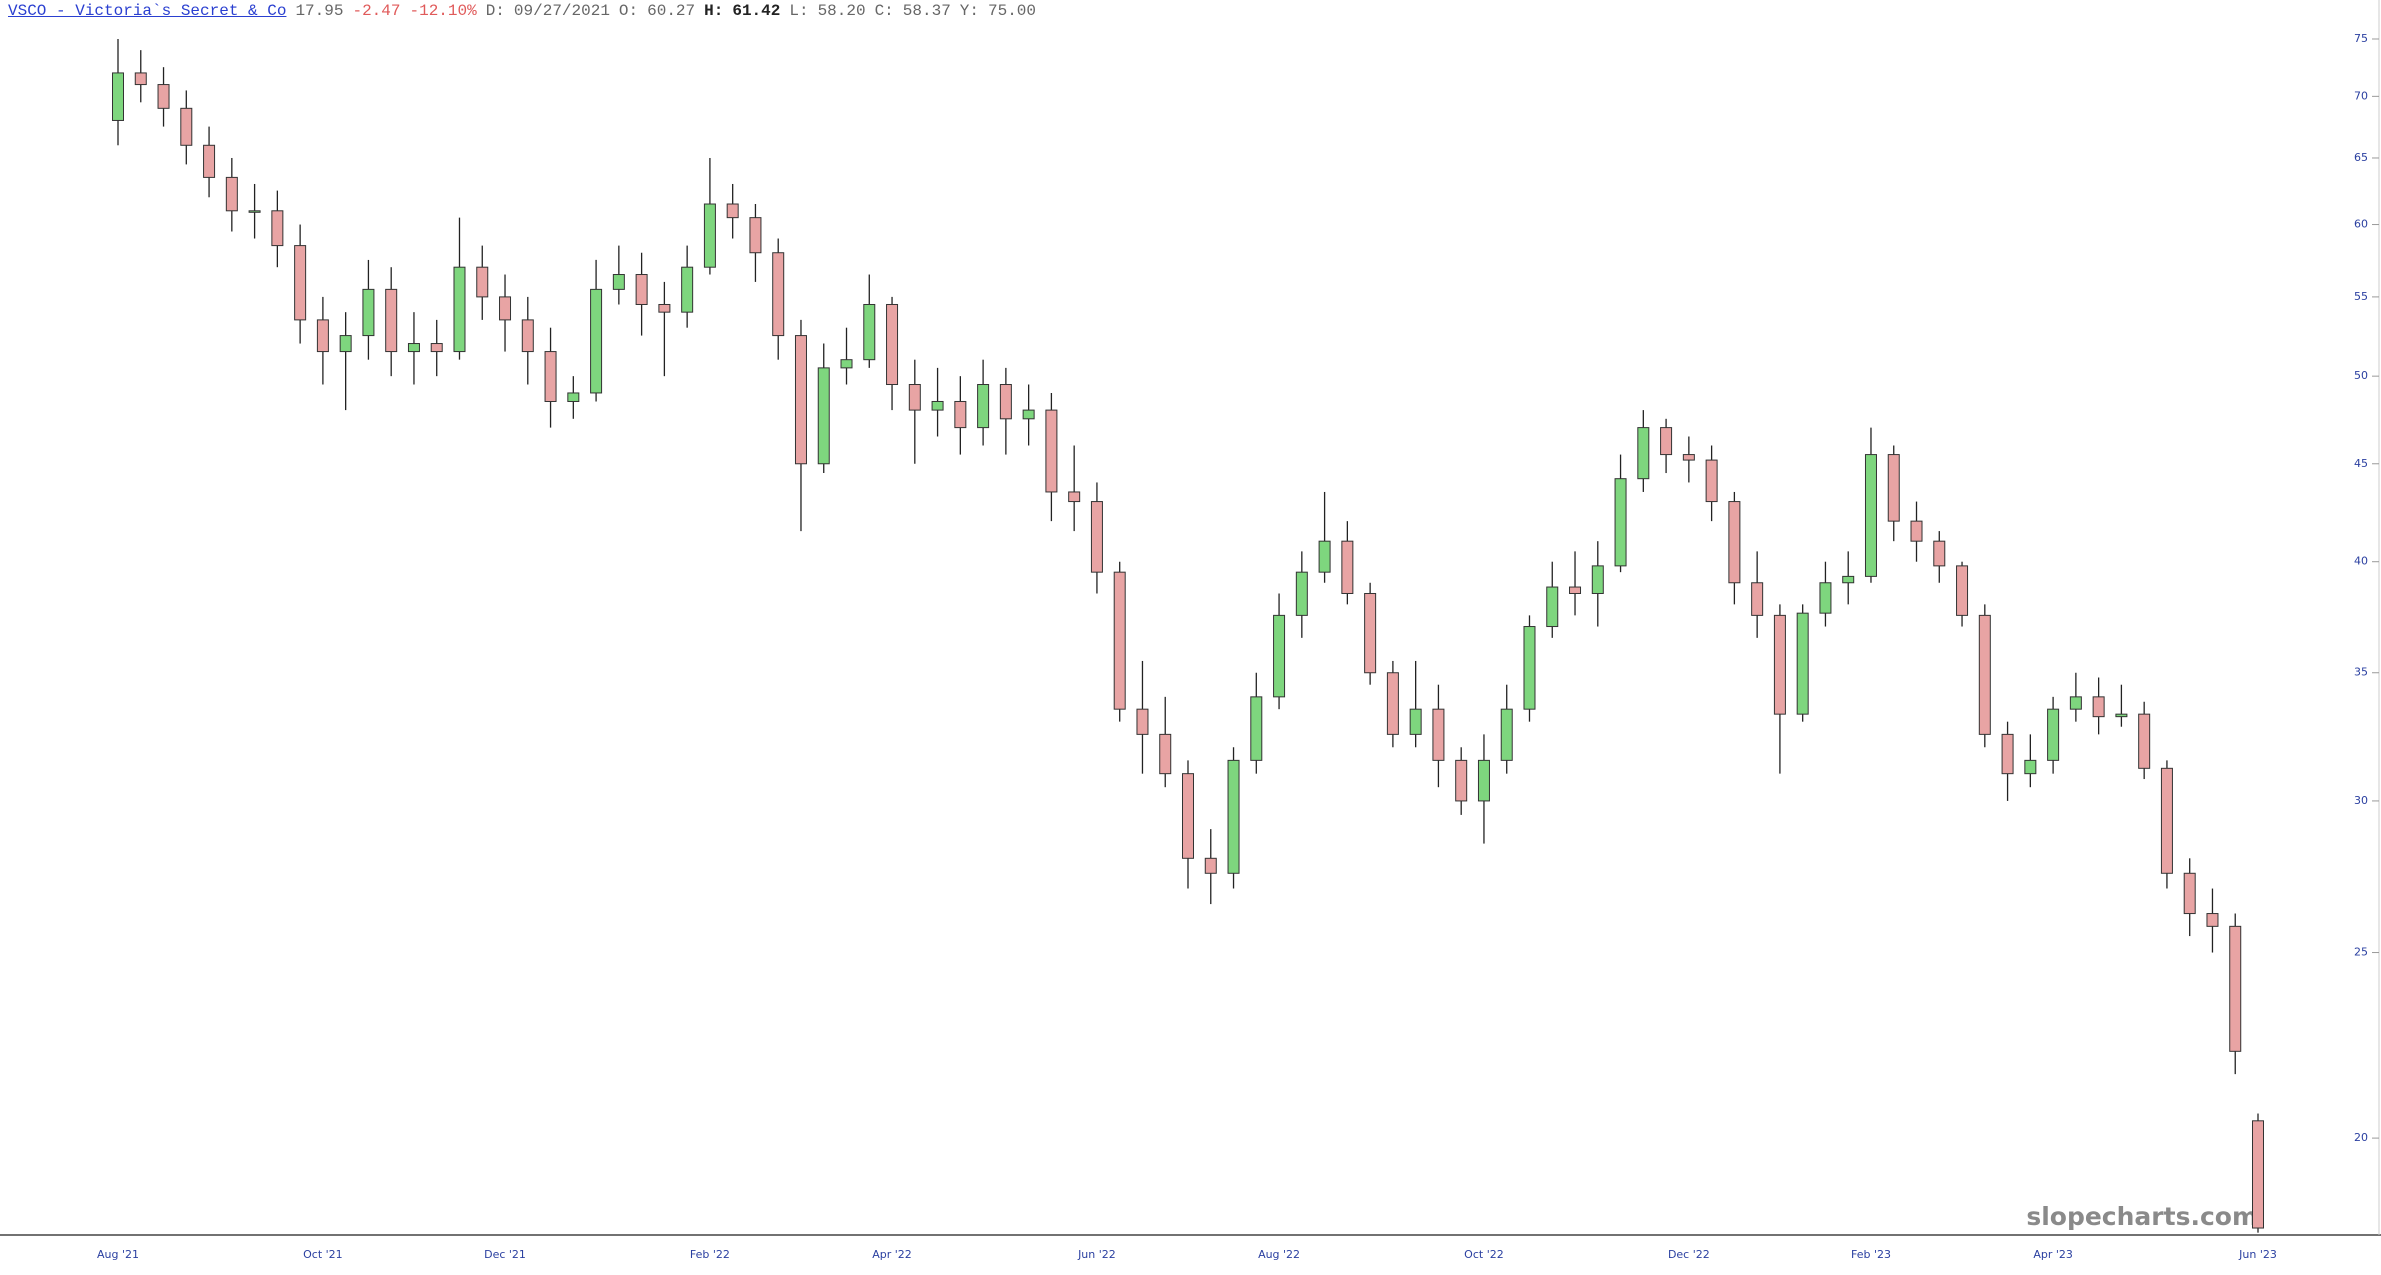 Image resolution: width=2381 pixels, height=1275 pixels. What do you see at coordinates (1689, 1254) in the screenshot?
I see `x-tick-label: Dec '22` at bounding box center [1689, 1254].